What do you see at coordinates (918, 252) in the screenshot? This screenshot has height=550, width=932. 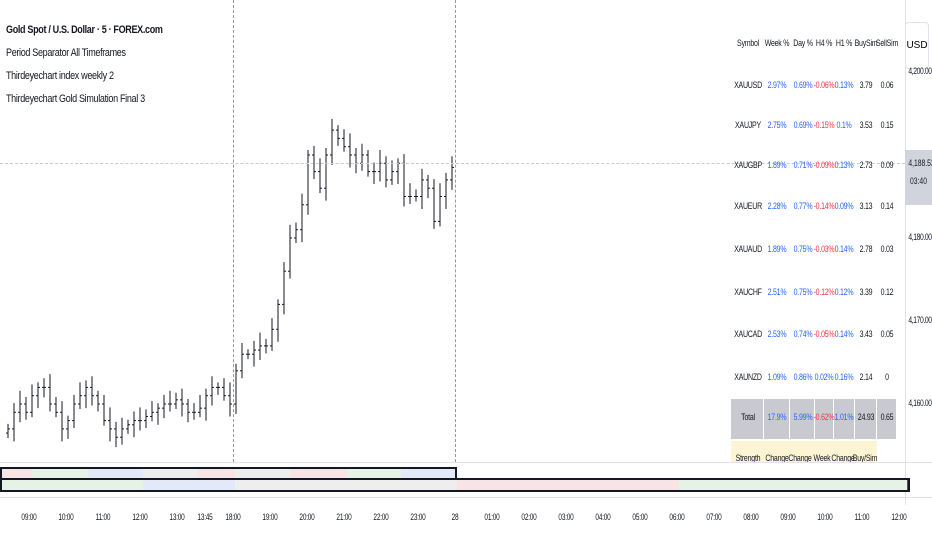 I see `price-axis` at bounding box center [918, 252].